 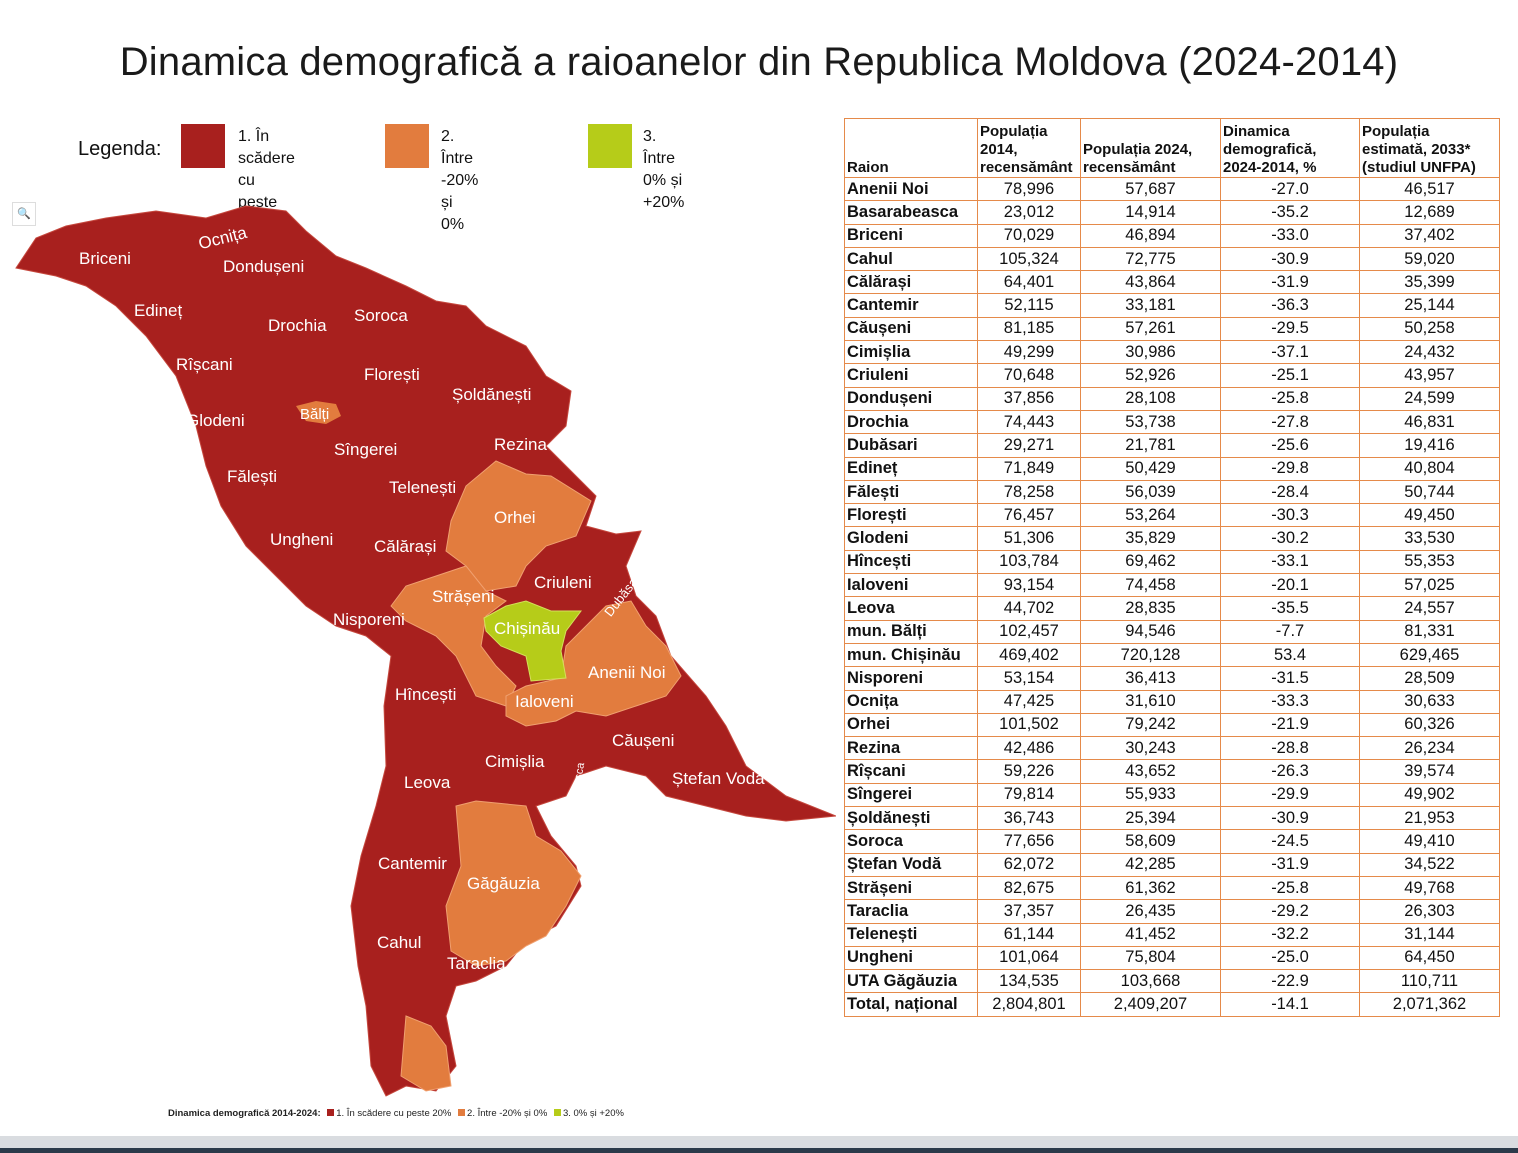 What do you see at coordinates (1290, 148) in the screenshot?
I see `header-dinamica: Dinamica demografică, 2024-2014, %` at bounding box center [1290, 148].